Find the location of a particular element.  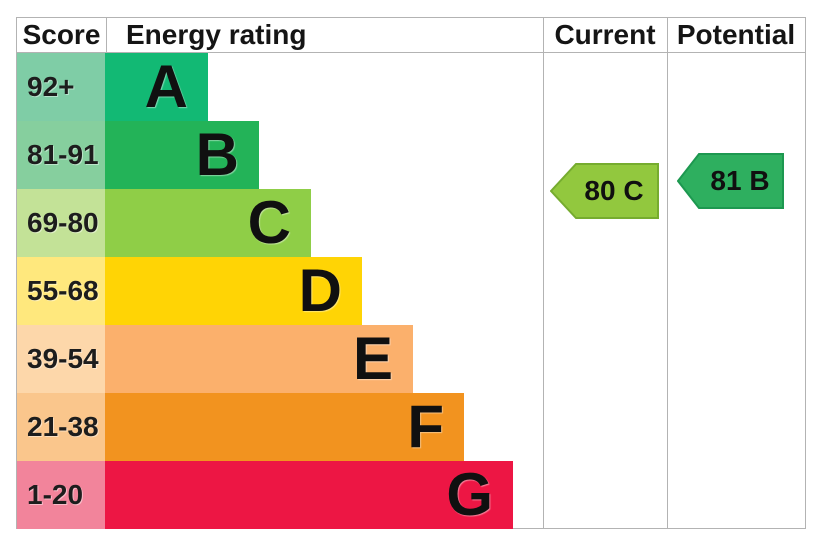

band-row-c: 69-80 C is located at coordinates (411, 223).